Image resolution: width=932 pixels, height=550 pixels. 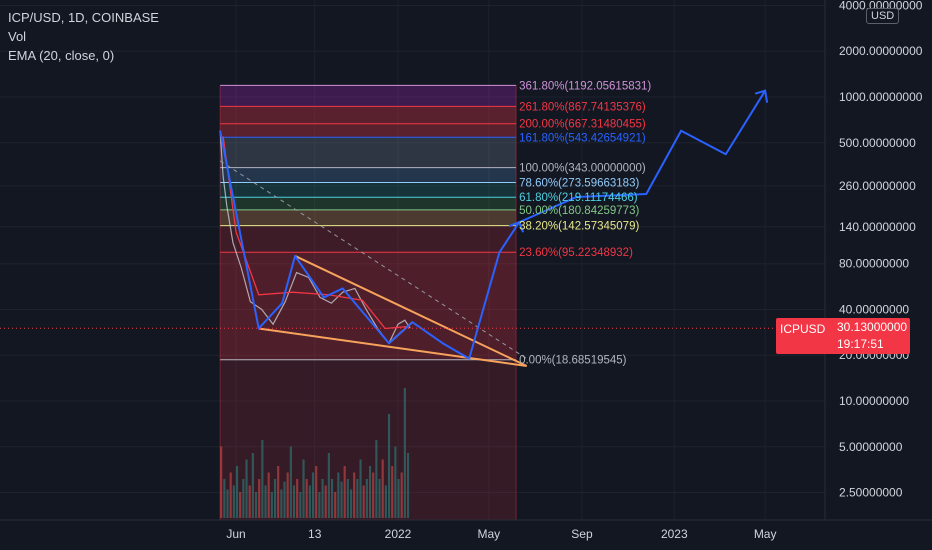 I want to click on fib-level-label: 78.60%(273.59663183), so click(x=579, y=184).